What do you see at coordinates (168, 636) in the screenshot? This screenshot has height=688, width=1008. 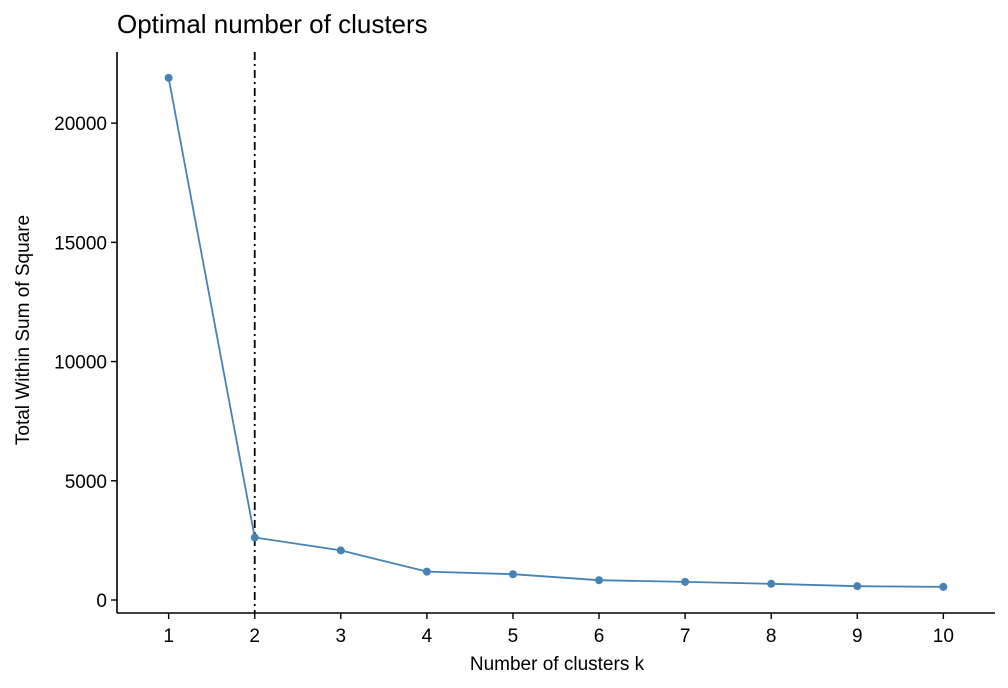 I see `x-tick-label: 1` at bounding box center [168, 636].